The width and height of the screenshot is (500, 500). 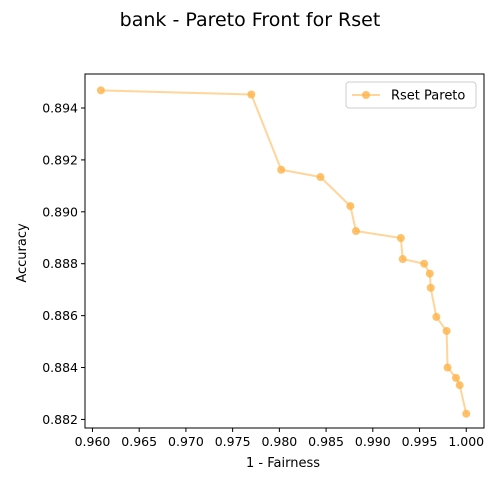 I want to click on y-tick-label: 0.886, so click(x=60, y=315).